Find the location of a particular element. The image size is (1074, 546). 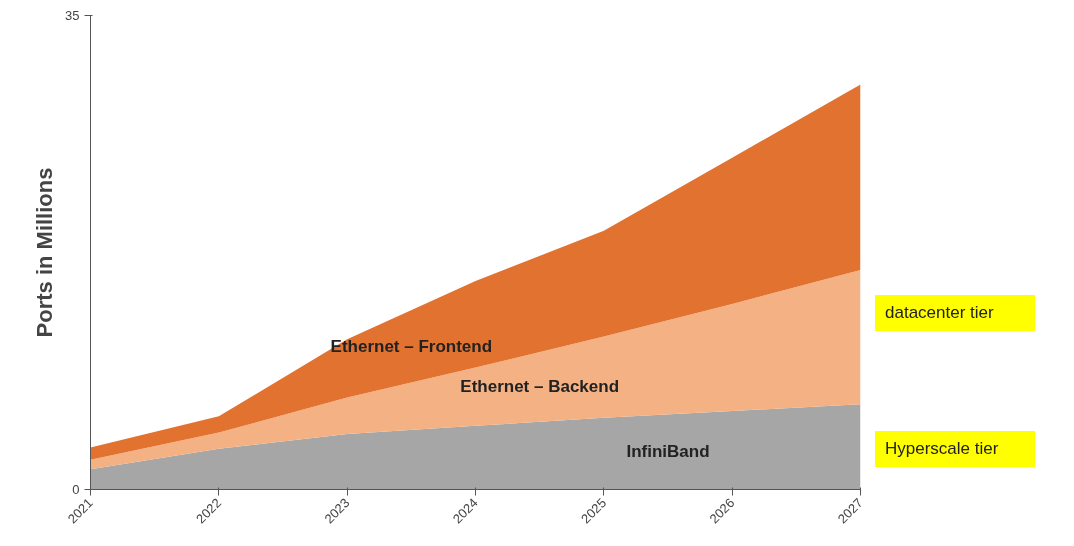

series-label: InfiniBand is located at coordinates (668, 452).